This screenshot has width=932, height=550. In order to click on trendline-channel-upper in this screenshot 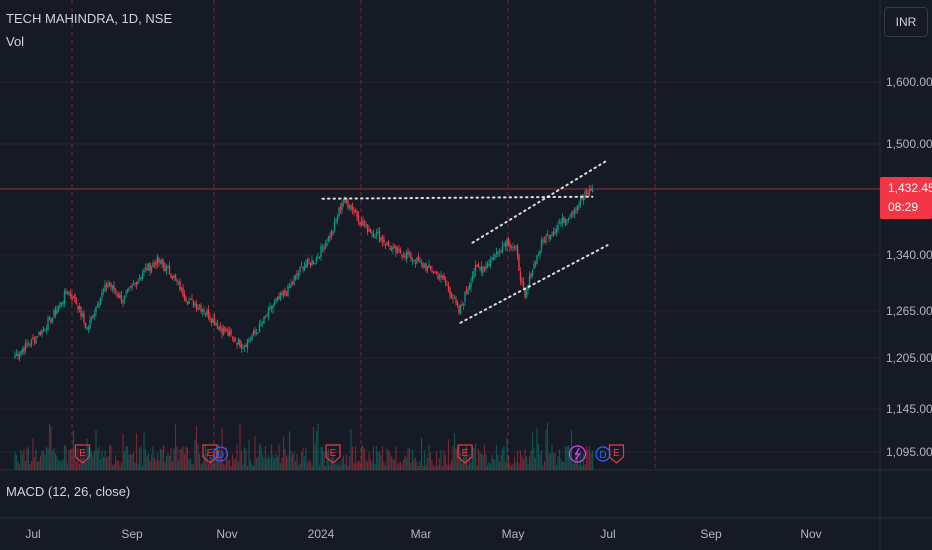, I will do `click(540, 201)`.